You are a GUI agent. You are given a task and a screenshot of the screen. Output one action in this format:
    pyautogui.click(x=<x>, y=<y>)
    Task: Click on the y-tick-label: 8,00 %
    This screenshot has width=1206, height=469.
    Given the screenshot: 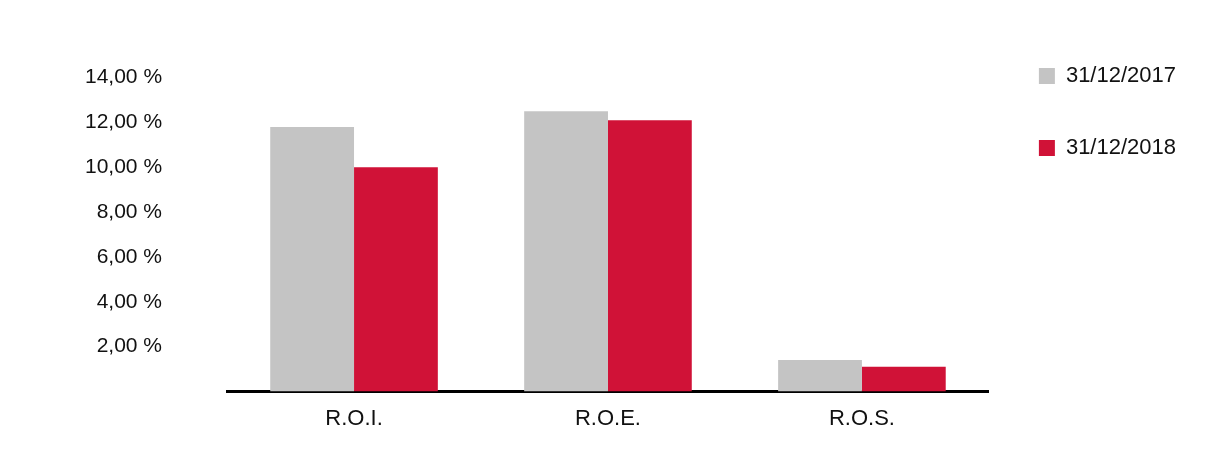 What is the action you would take?
    pyautogui.click(x=129, y=210)
    